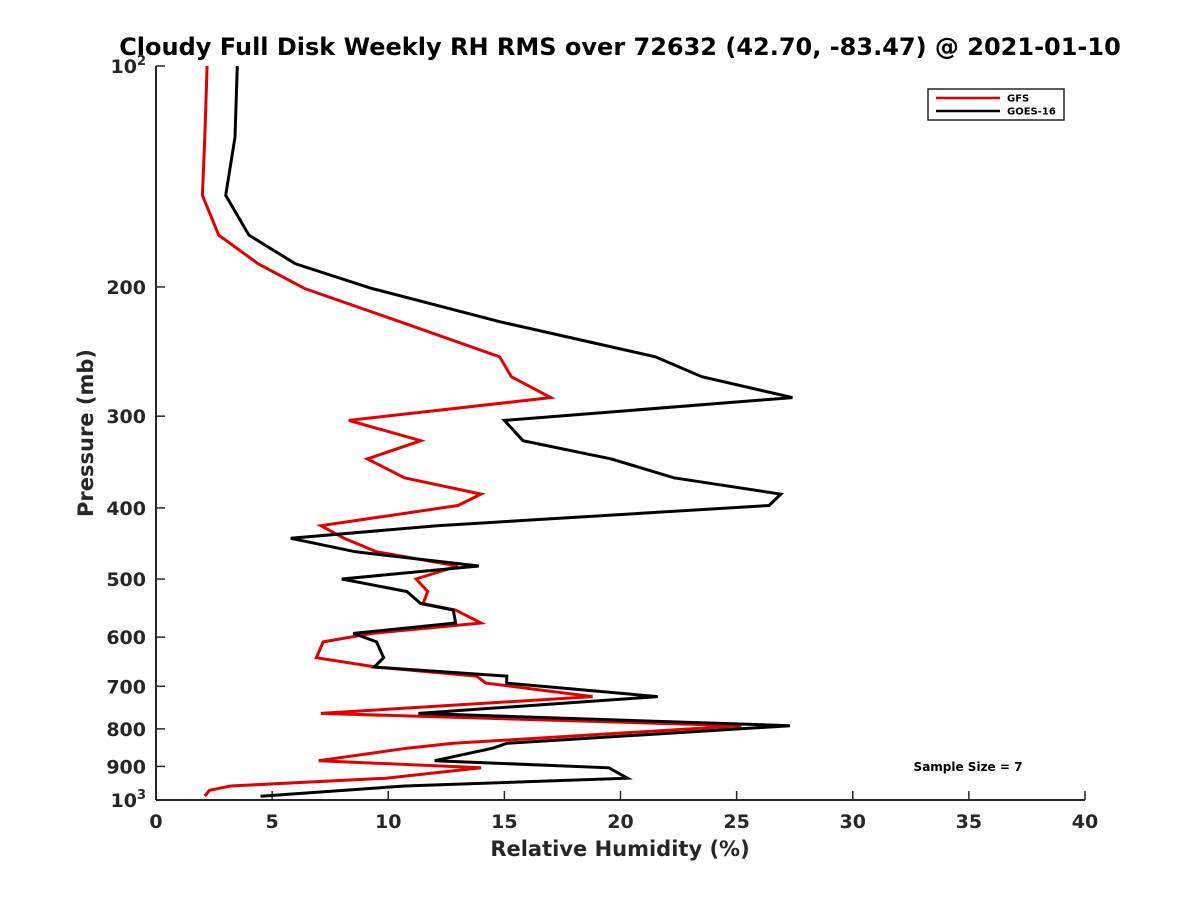 Image resolution: width=1200 pixels, height=900 pixels. What do you see at coordinates (126, 417) in the screenshot?
I see `y-tick-label: 300` at bounding box center [126, 417].